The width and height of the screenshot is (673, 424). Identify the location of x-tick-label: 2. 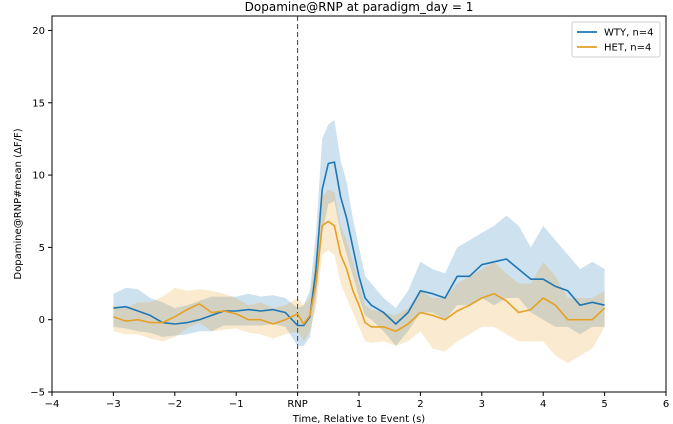
(420, 404).